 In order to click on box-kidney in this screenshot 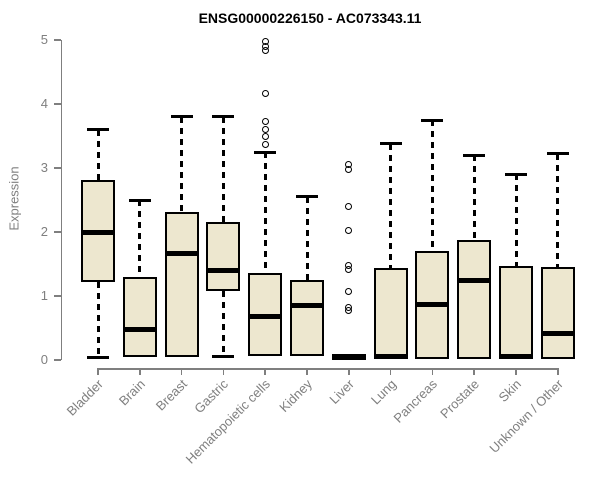, I will do `click(307, 318)`.